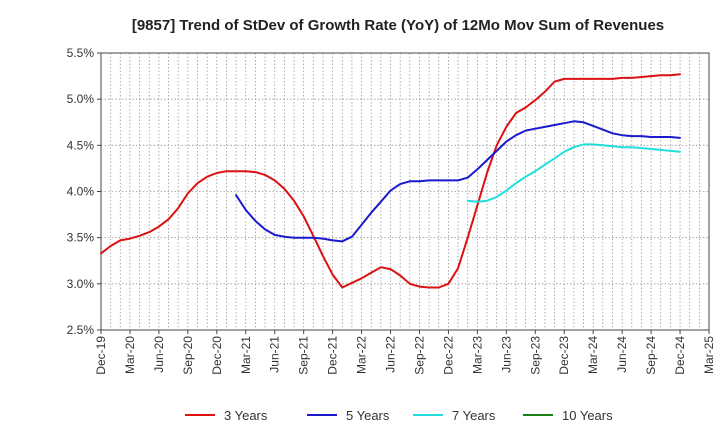 This screenshot has height=440, width=720. Describe the element at coordinates (101, 355) in the screenshot. I see `x-tick-label: Dec-19` at that location.